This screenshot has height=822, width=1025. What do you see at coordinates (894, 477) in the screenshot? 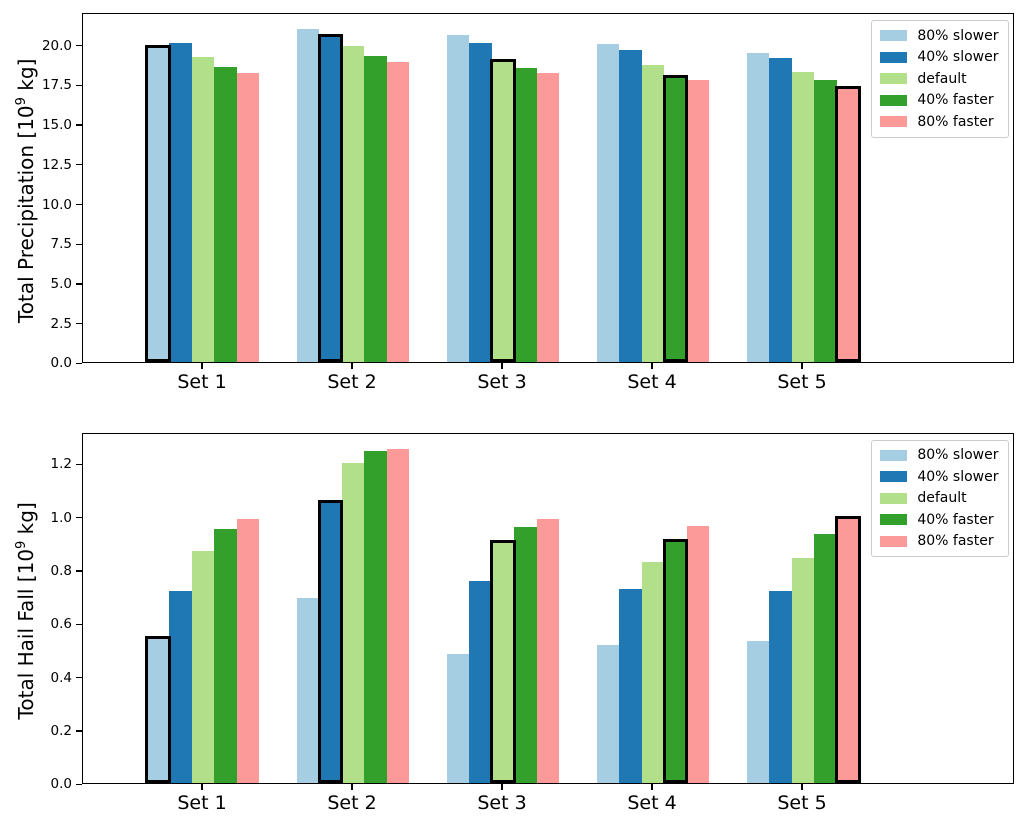
I see `legend-swatch-40-slower` at bounding box center [894, 477].